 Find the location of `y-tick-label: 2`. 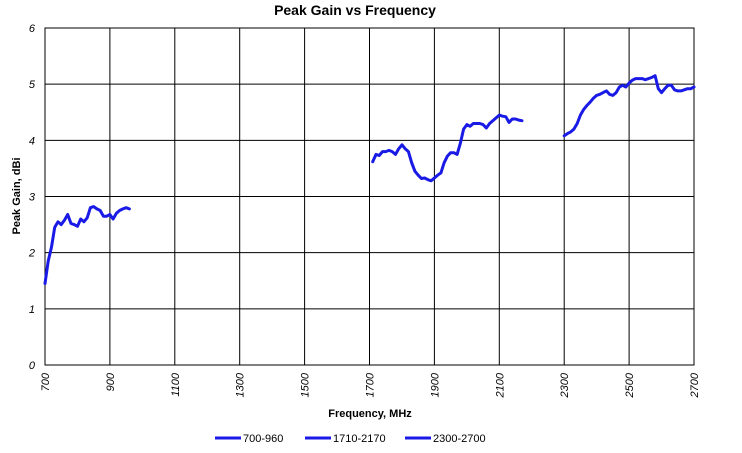

y-tick-label: 2 is located at coordinates (31, 254).